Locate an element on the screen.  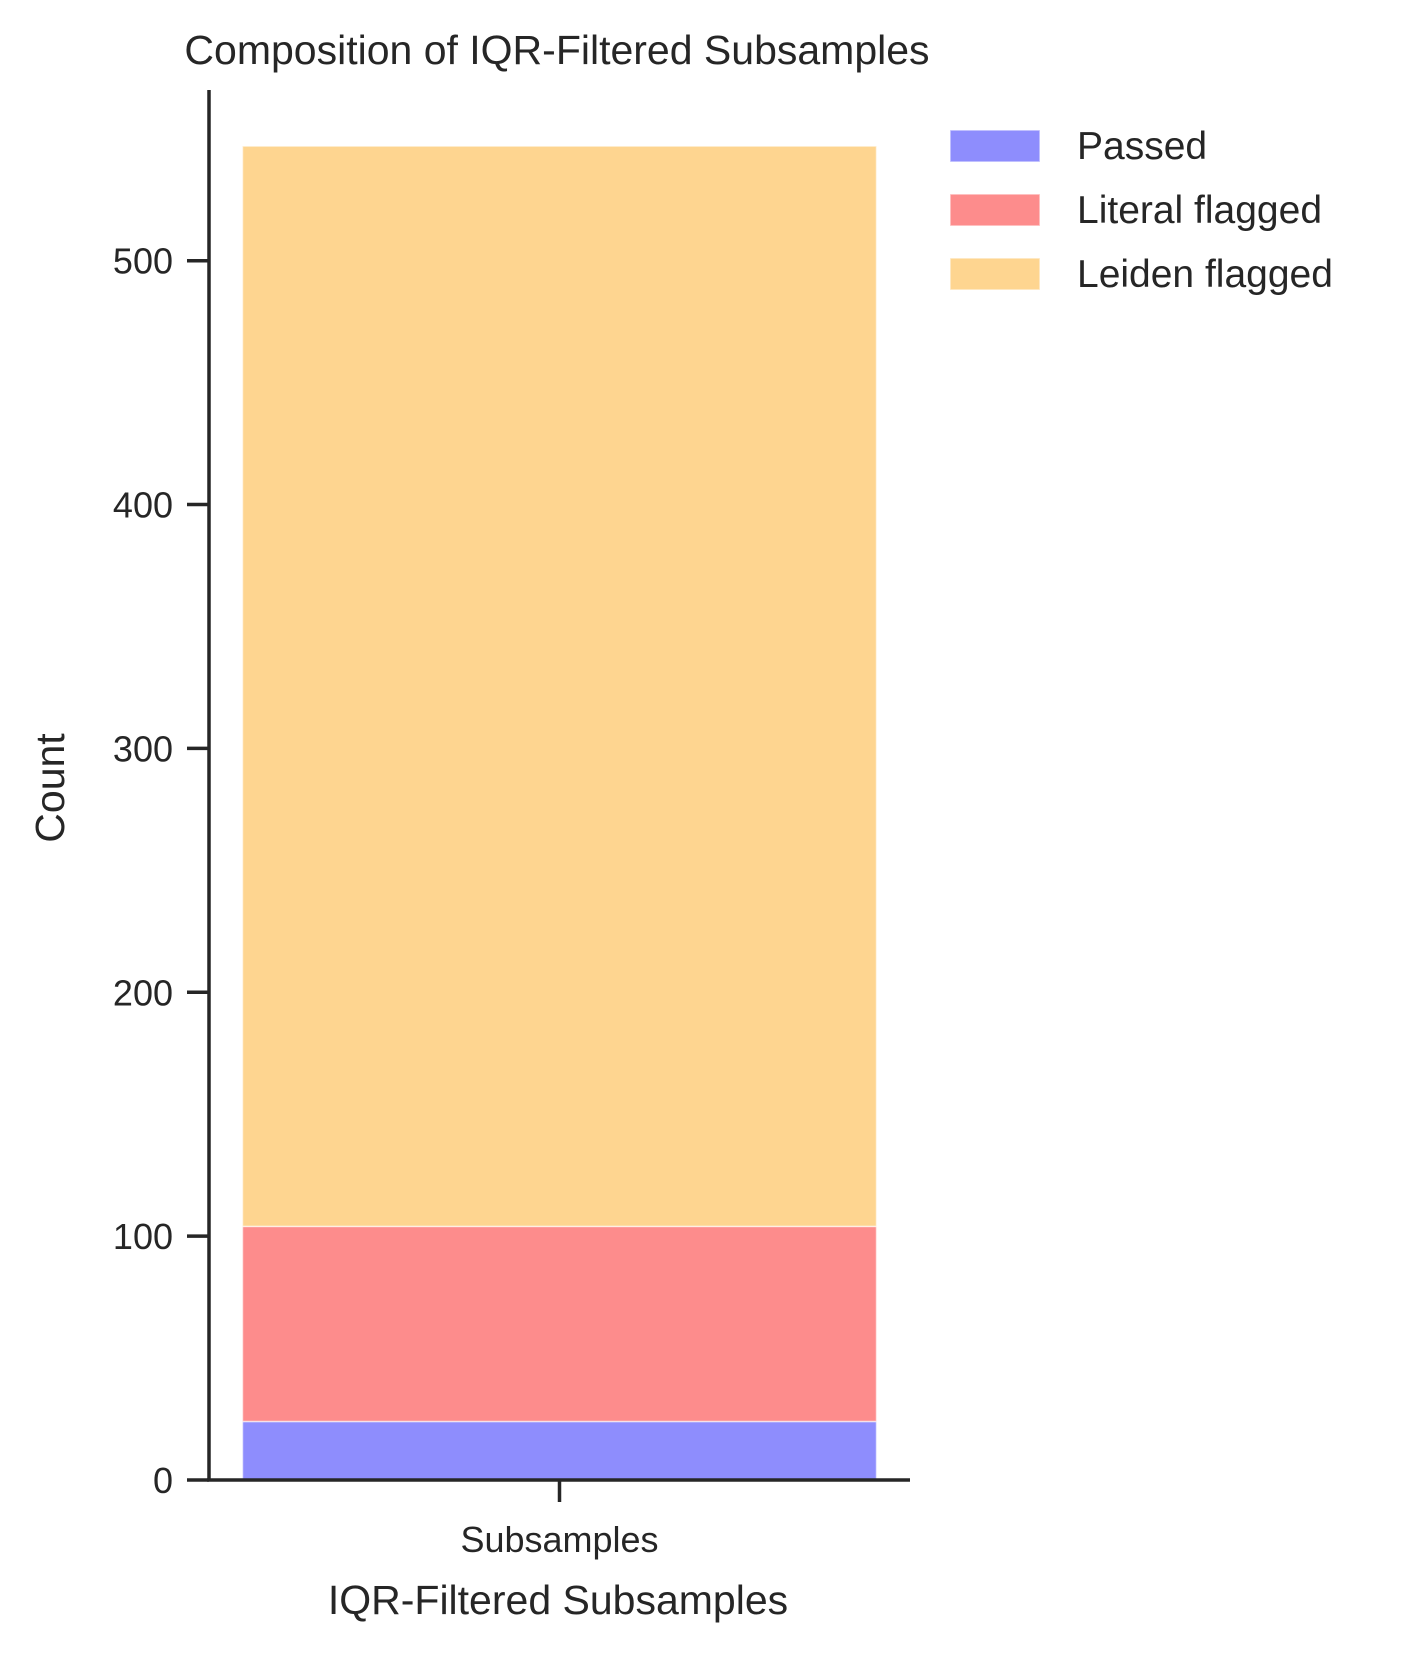
y-axis-label: Count is located at coordinates (50, 788).